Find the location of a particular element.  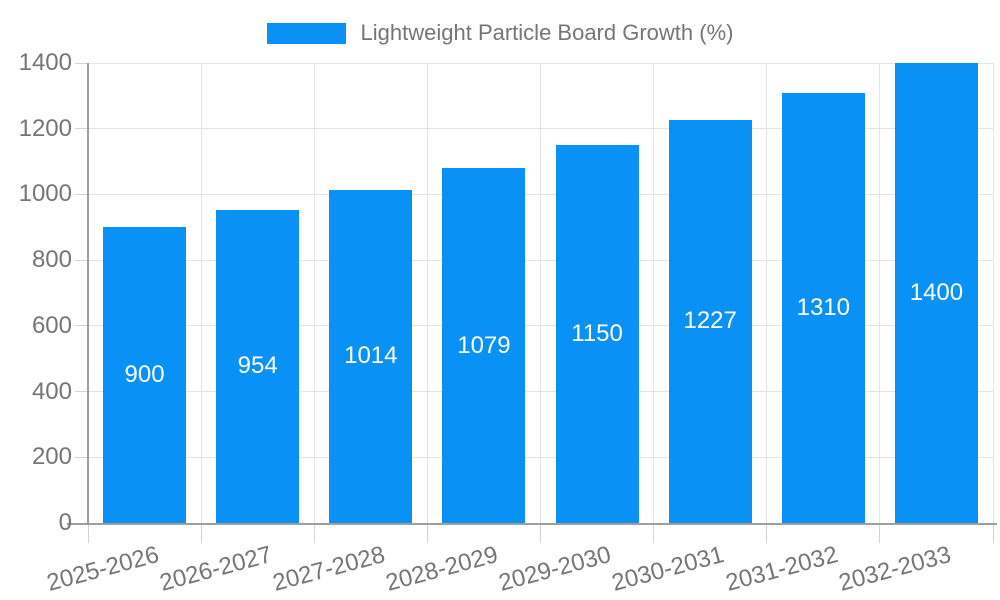

bar-value-label: 1079 is located at coordinates (484, 345).